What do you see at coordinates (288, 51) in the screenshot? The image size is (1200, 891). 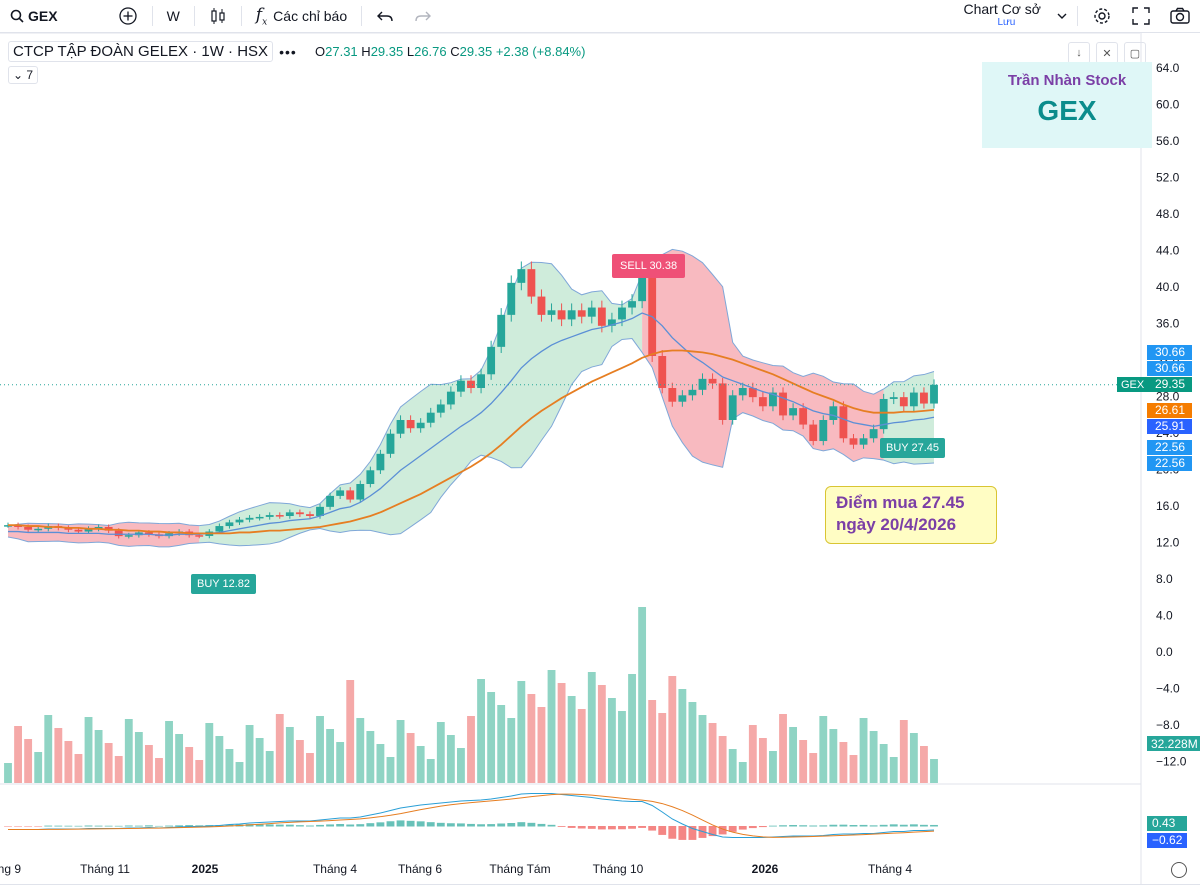 I see `more-options-icon: •••` at bounding box center [288, 51].